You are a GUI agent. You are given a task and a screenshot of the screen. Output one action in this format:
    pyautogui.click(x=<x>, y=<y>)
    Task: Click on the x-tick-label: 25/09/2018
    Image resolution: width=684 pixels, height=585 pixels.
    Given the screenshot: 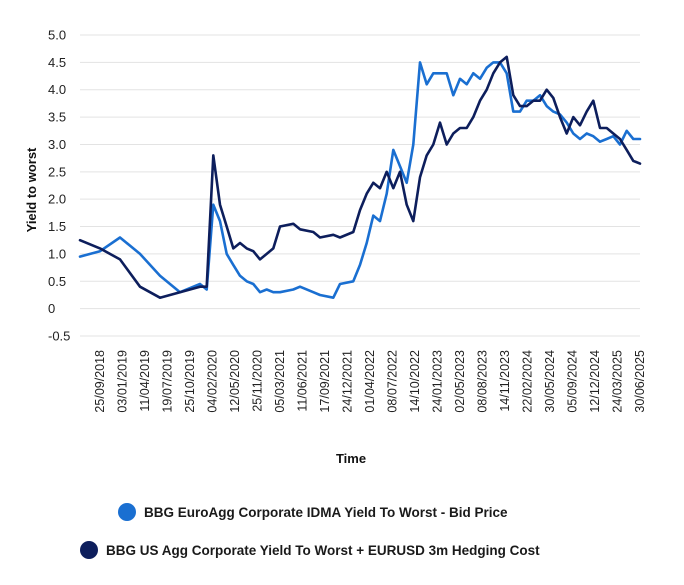 What is the action you would take?
    pyautogui.click(x=100, y=381)
    